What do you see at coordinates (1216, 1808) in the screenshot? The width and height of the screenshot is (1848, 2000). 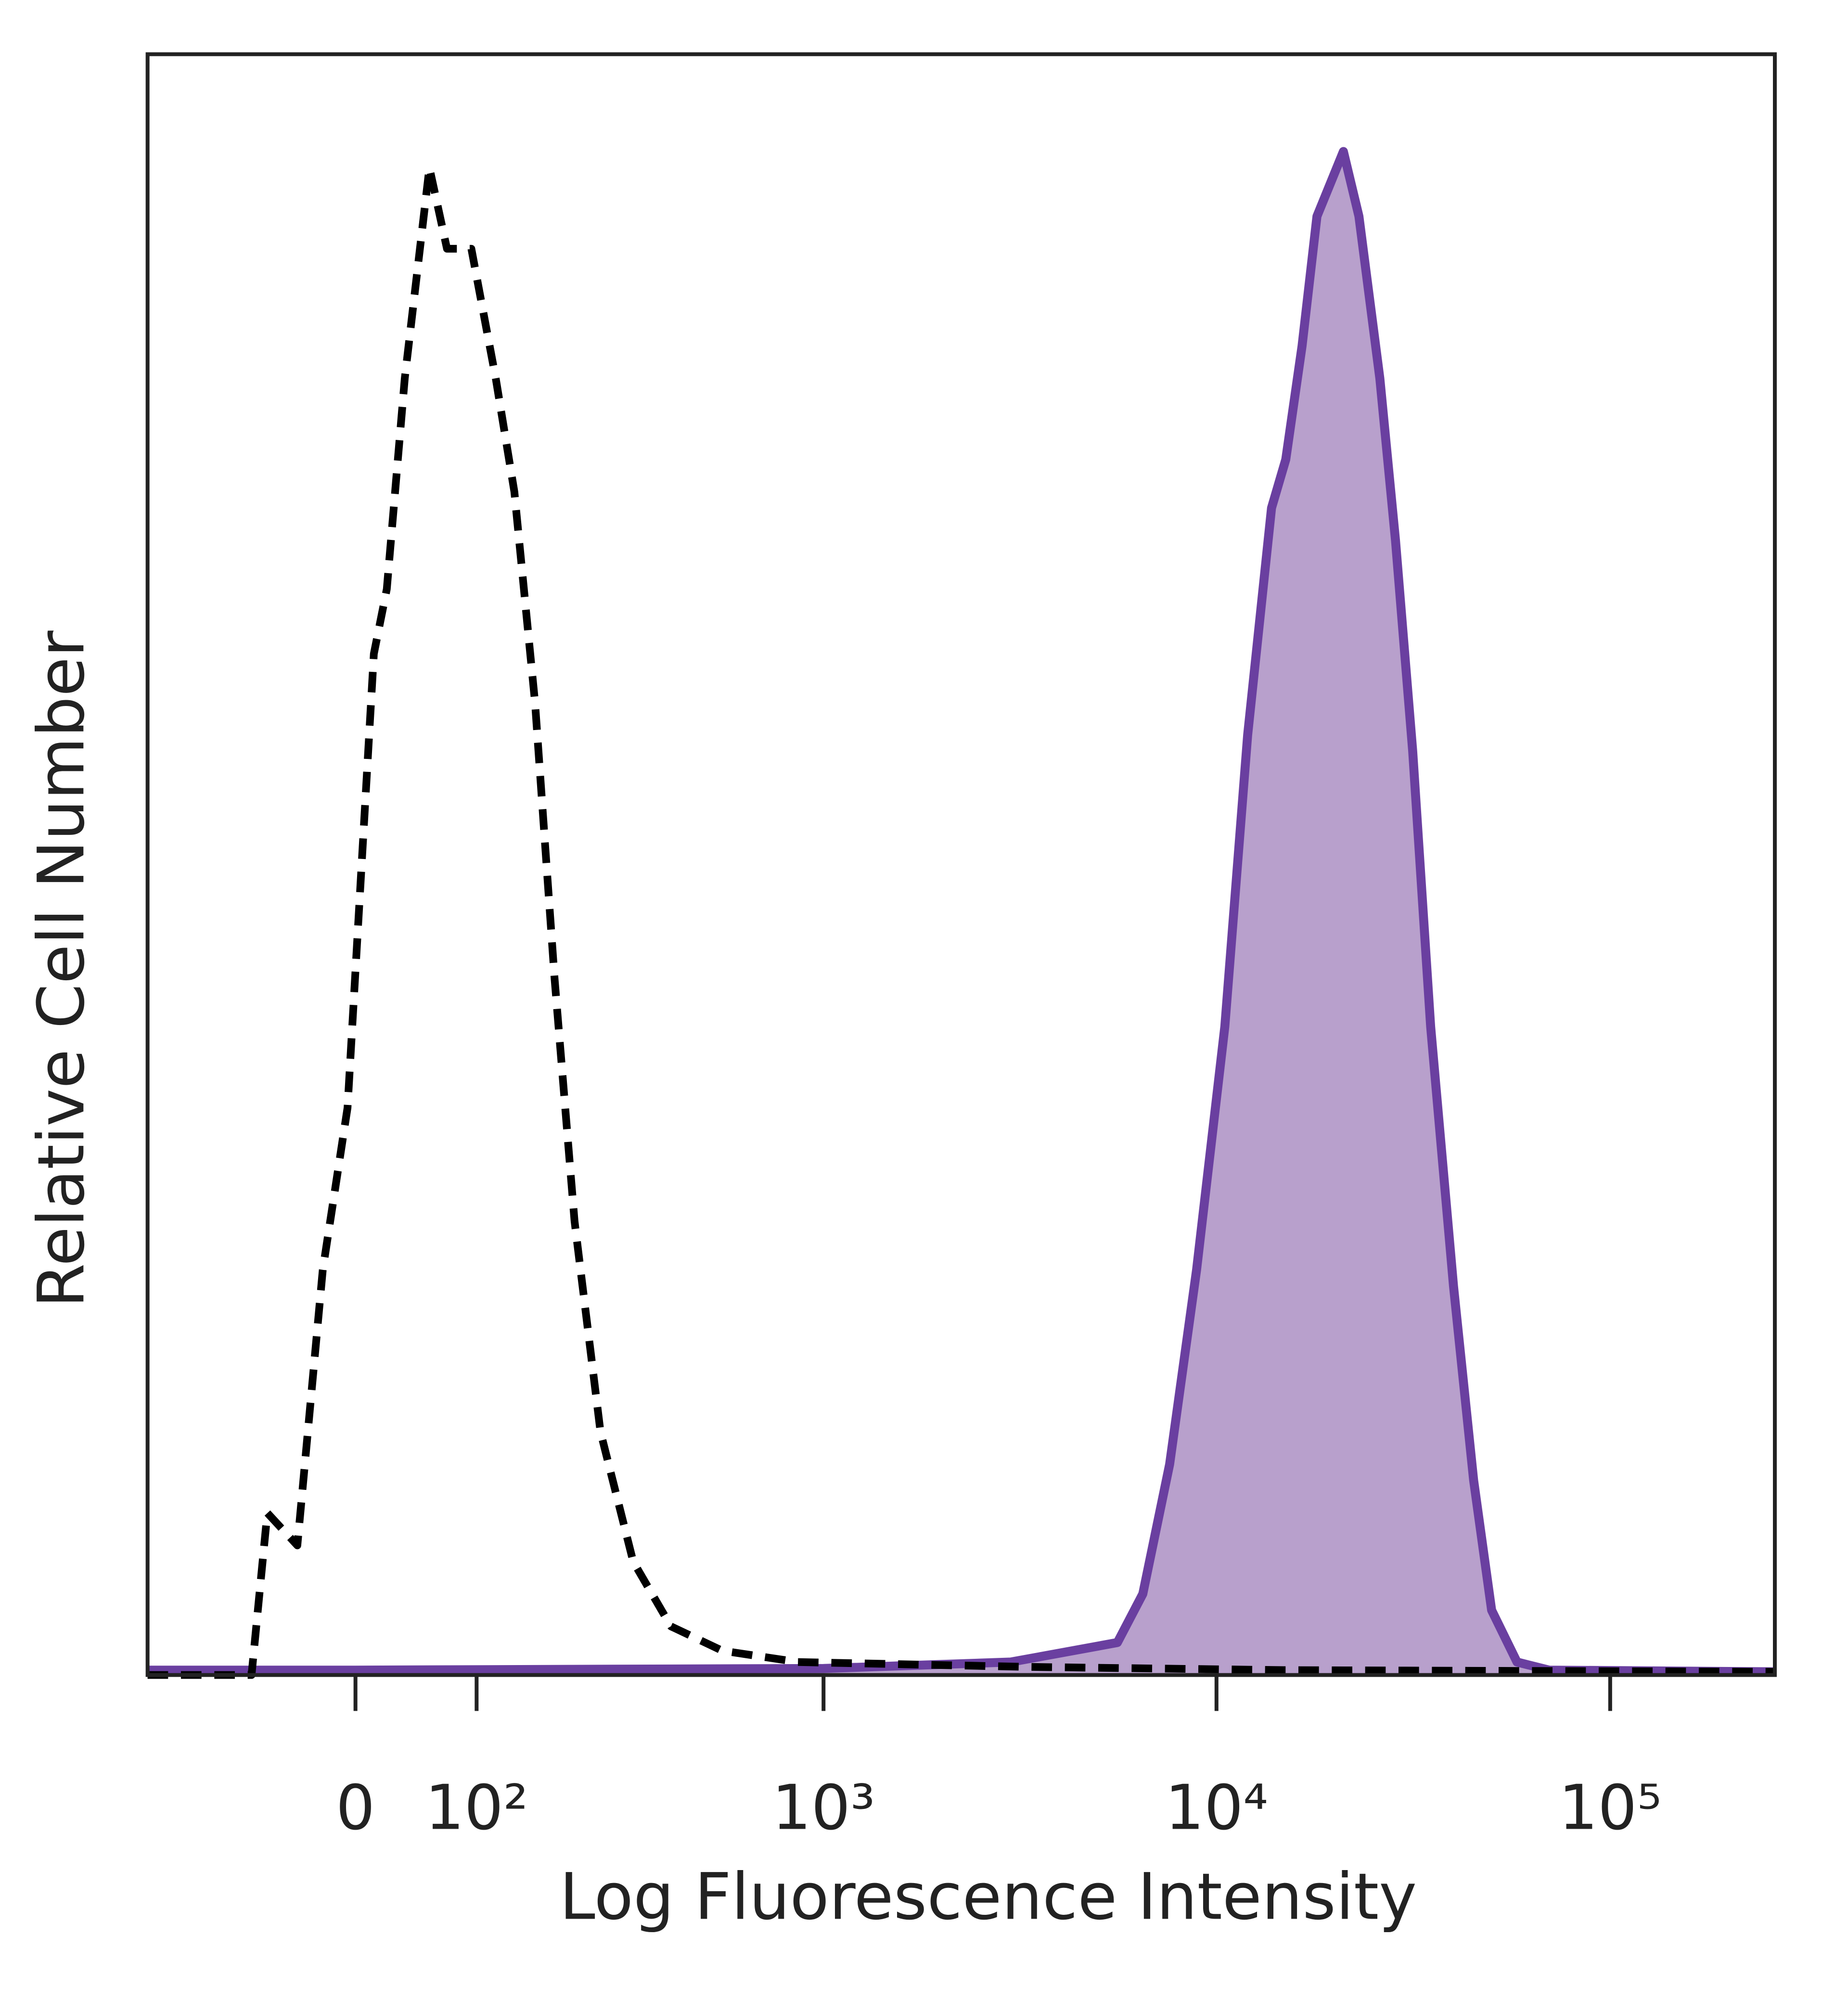 I see `x-tick-label: 10⁴` at bounding box center [1216, 1808].